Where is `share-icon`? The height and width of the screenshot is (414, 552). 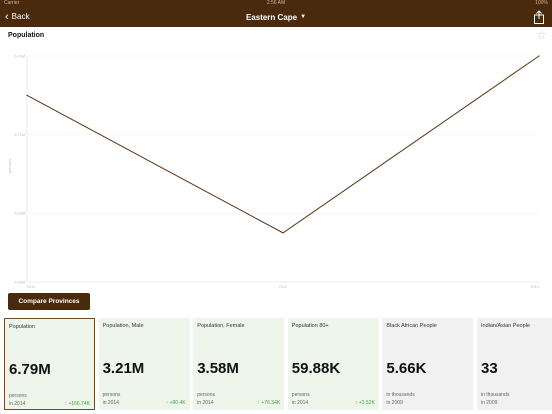 share-icon is located at coordinates (539, 17).